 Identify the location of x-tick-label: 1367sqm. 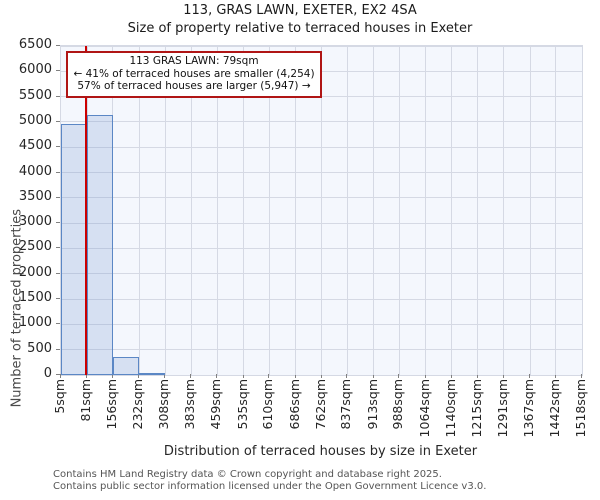
(528, 408).